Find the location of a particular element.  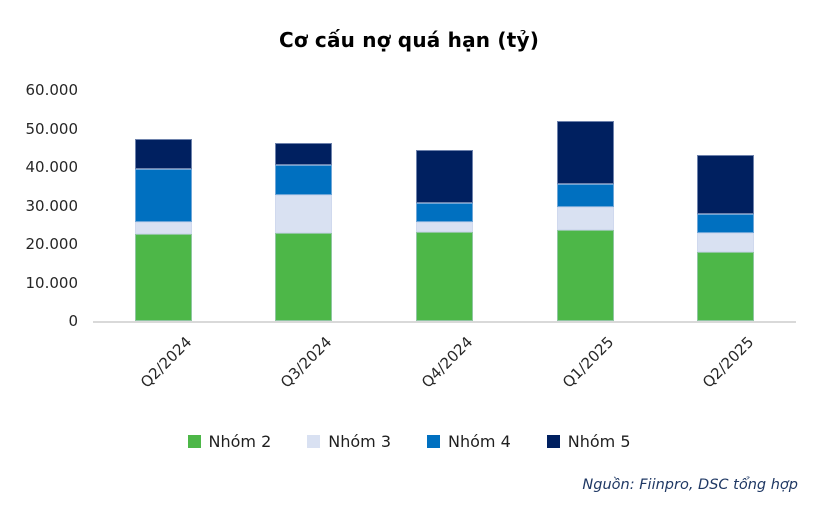

stacked-bar-q4-2024 is located at coordinates (444, 235).